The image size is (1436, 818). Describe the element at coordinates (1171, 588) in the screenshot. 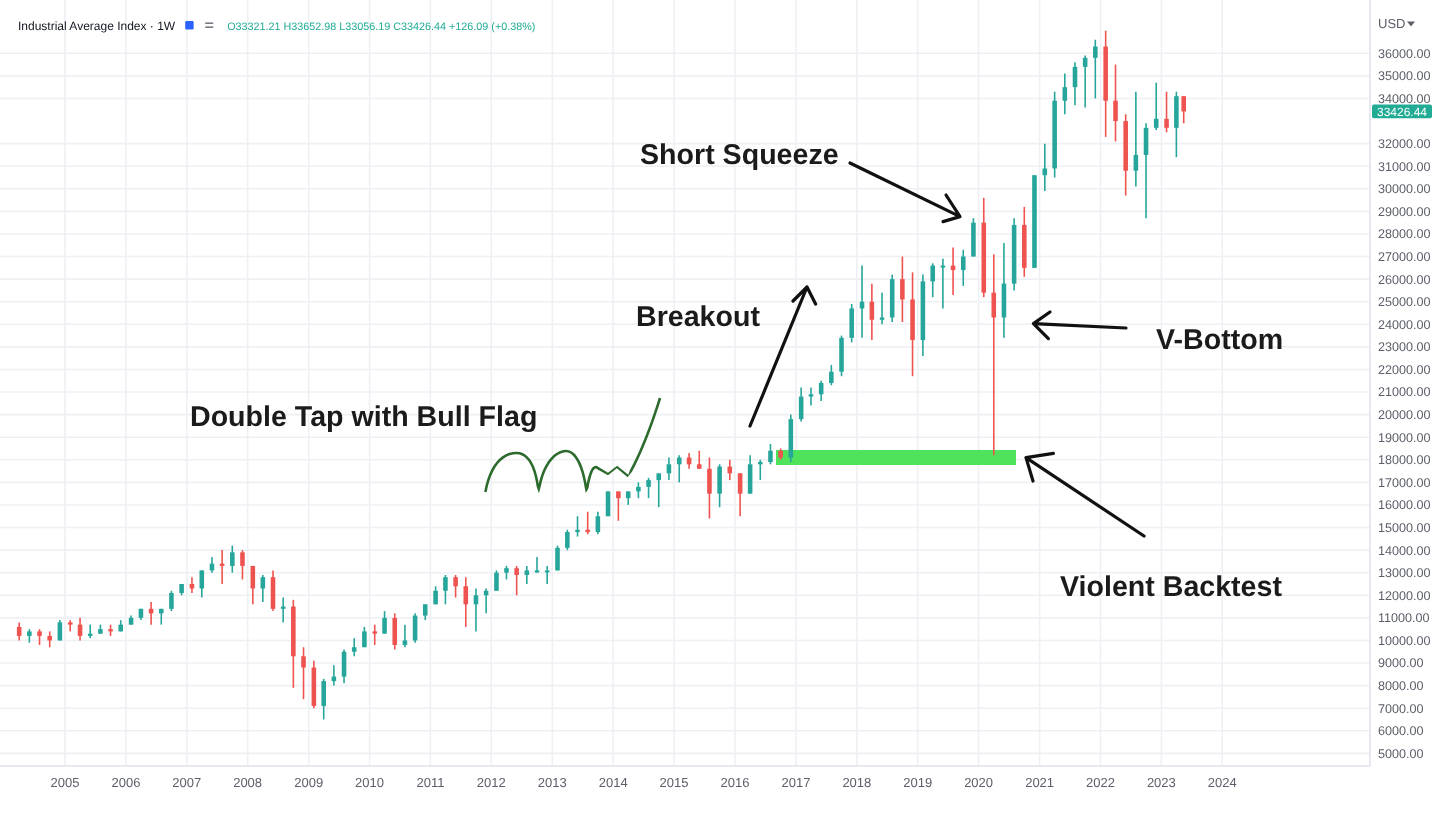

I see `annotation: Violent Backtest` at that location.